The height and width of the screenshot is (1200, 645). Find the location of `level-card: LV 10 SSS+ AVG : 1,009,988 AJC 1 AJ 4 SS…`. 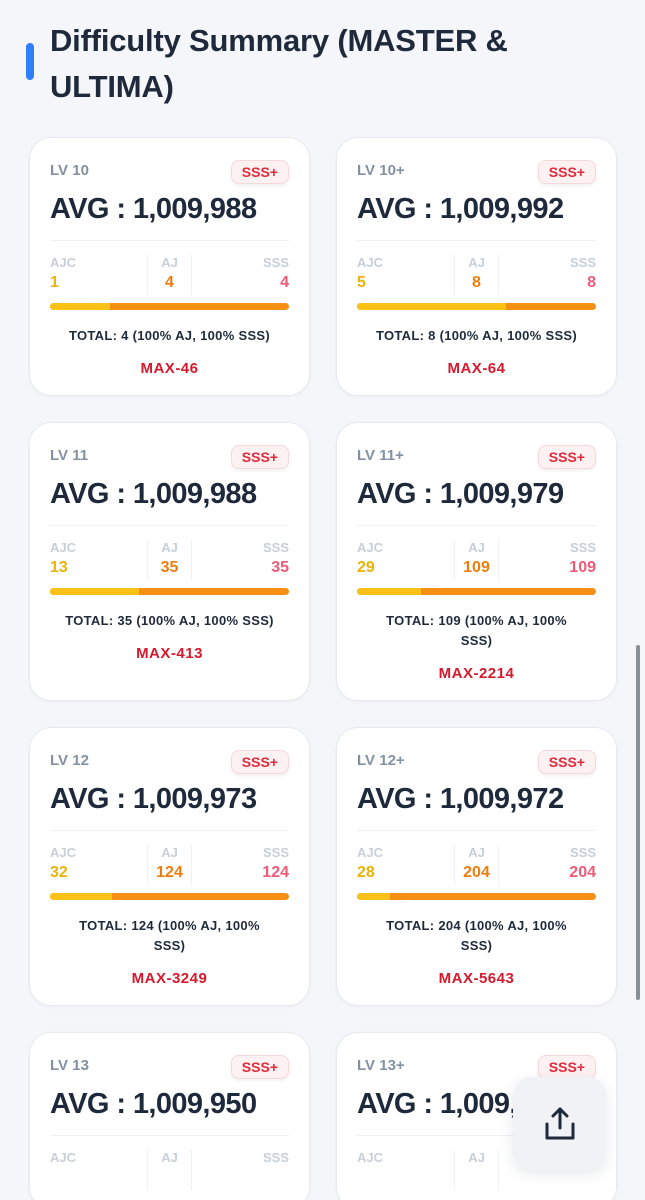

level-card: LV 10 SSS+ AVG : 1,009,988 AJC 1 AJ 4 SS… is located at coordinates (169, 266).